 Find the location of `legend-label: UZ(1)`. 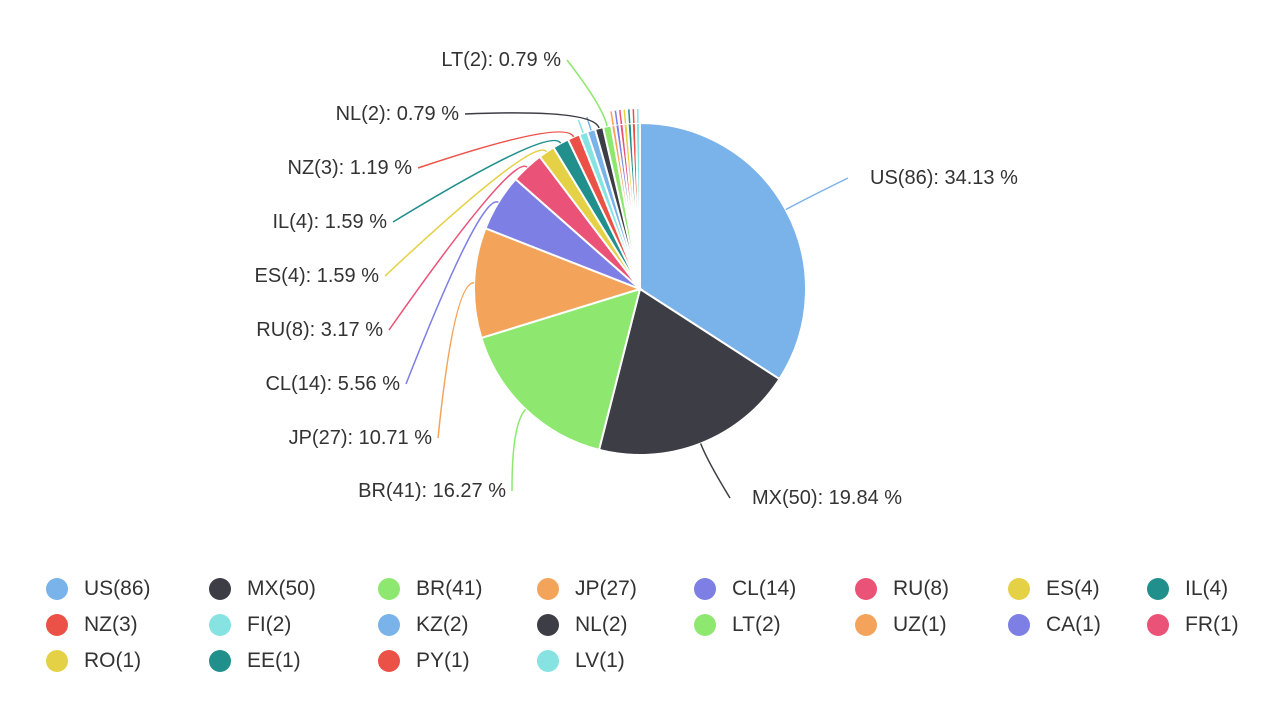

legend-label: UZ(1) is located at coordinates (920, 624).